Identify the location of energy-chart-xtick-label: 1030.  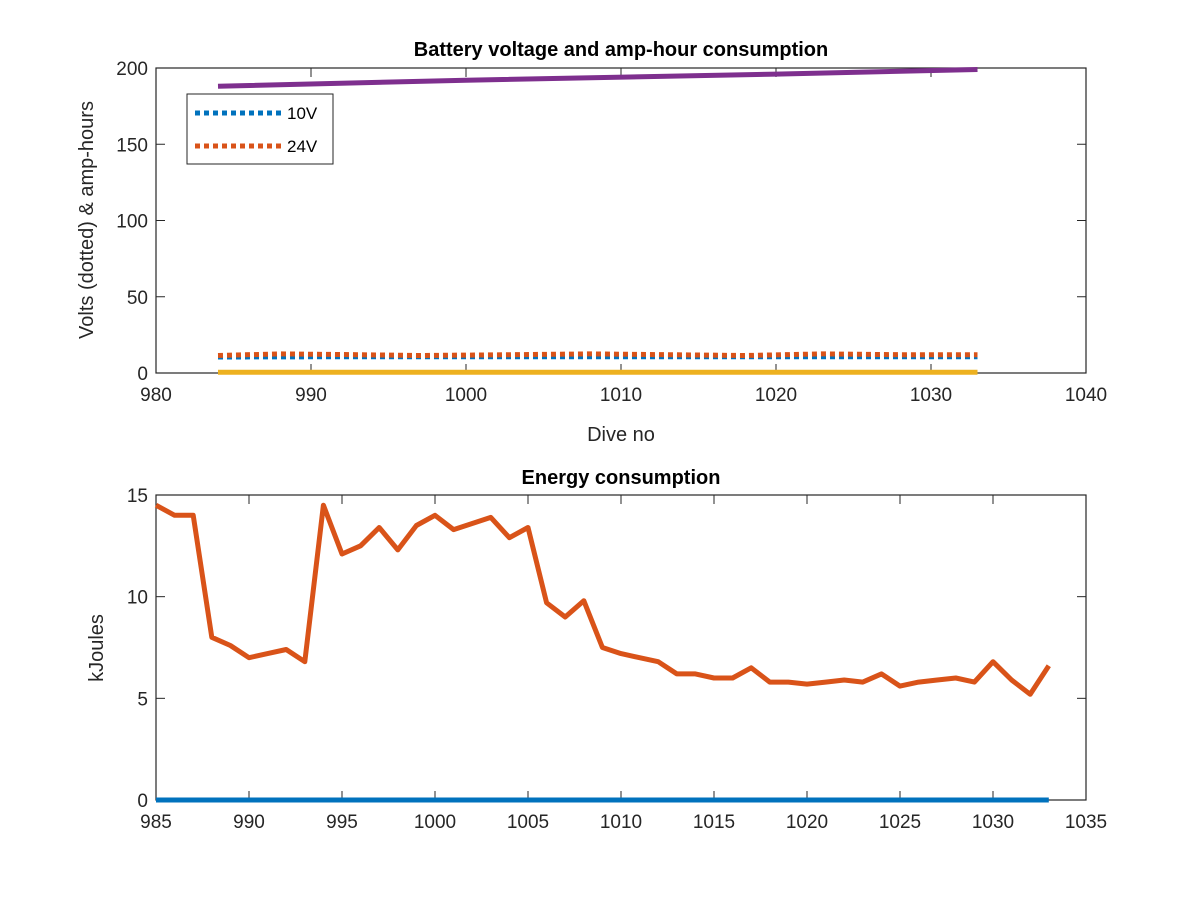
(993, 822).